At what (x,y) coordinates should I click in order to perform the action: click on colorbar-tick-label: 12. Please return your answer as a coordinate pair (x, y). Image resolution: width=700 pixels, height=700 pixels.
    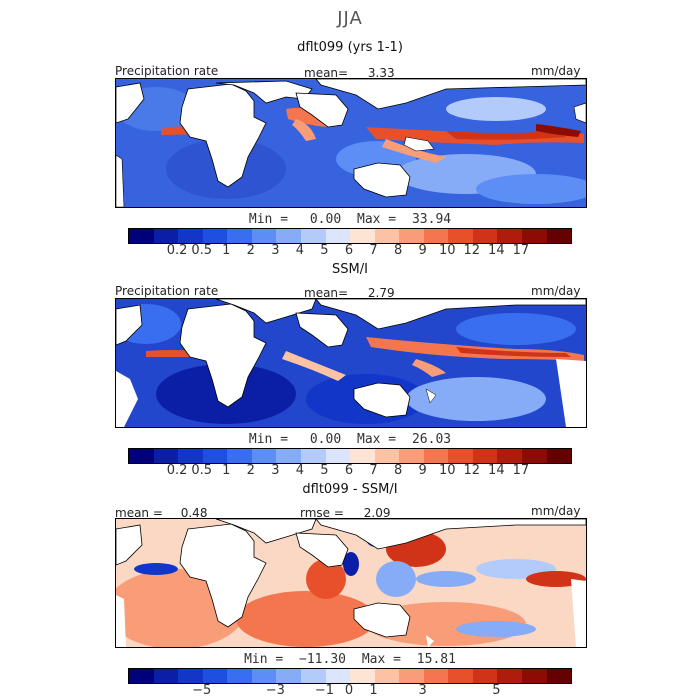
    Looking at the image, I should click on (472, 250).